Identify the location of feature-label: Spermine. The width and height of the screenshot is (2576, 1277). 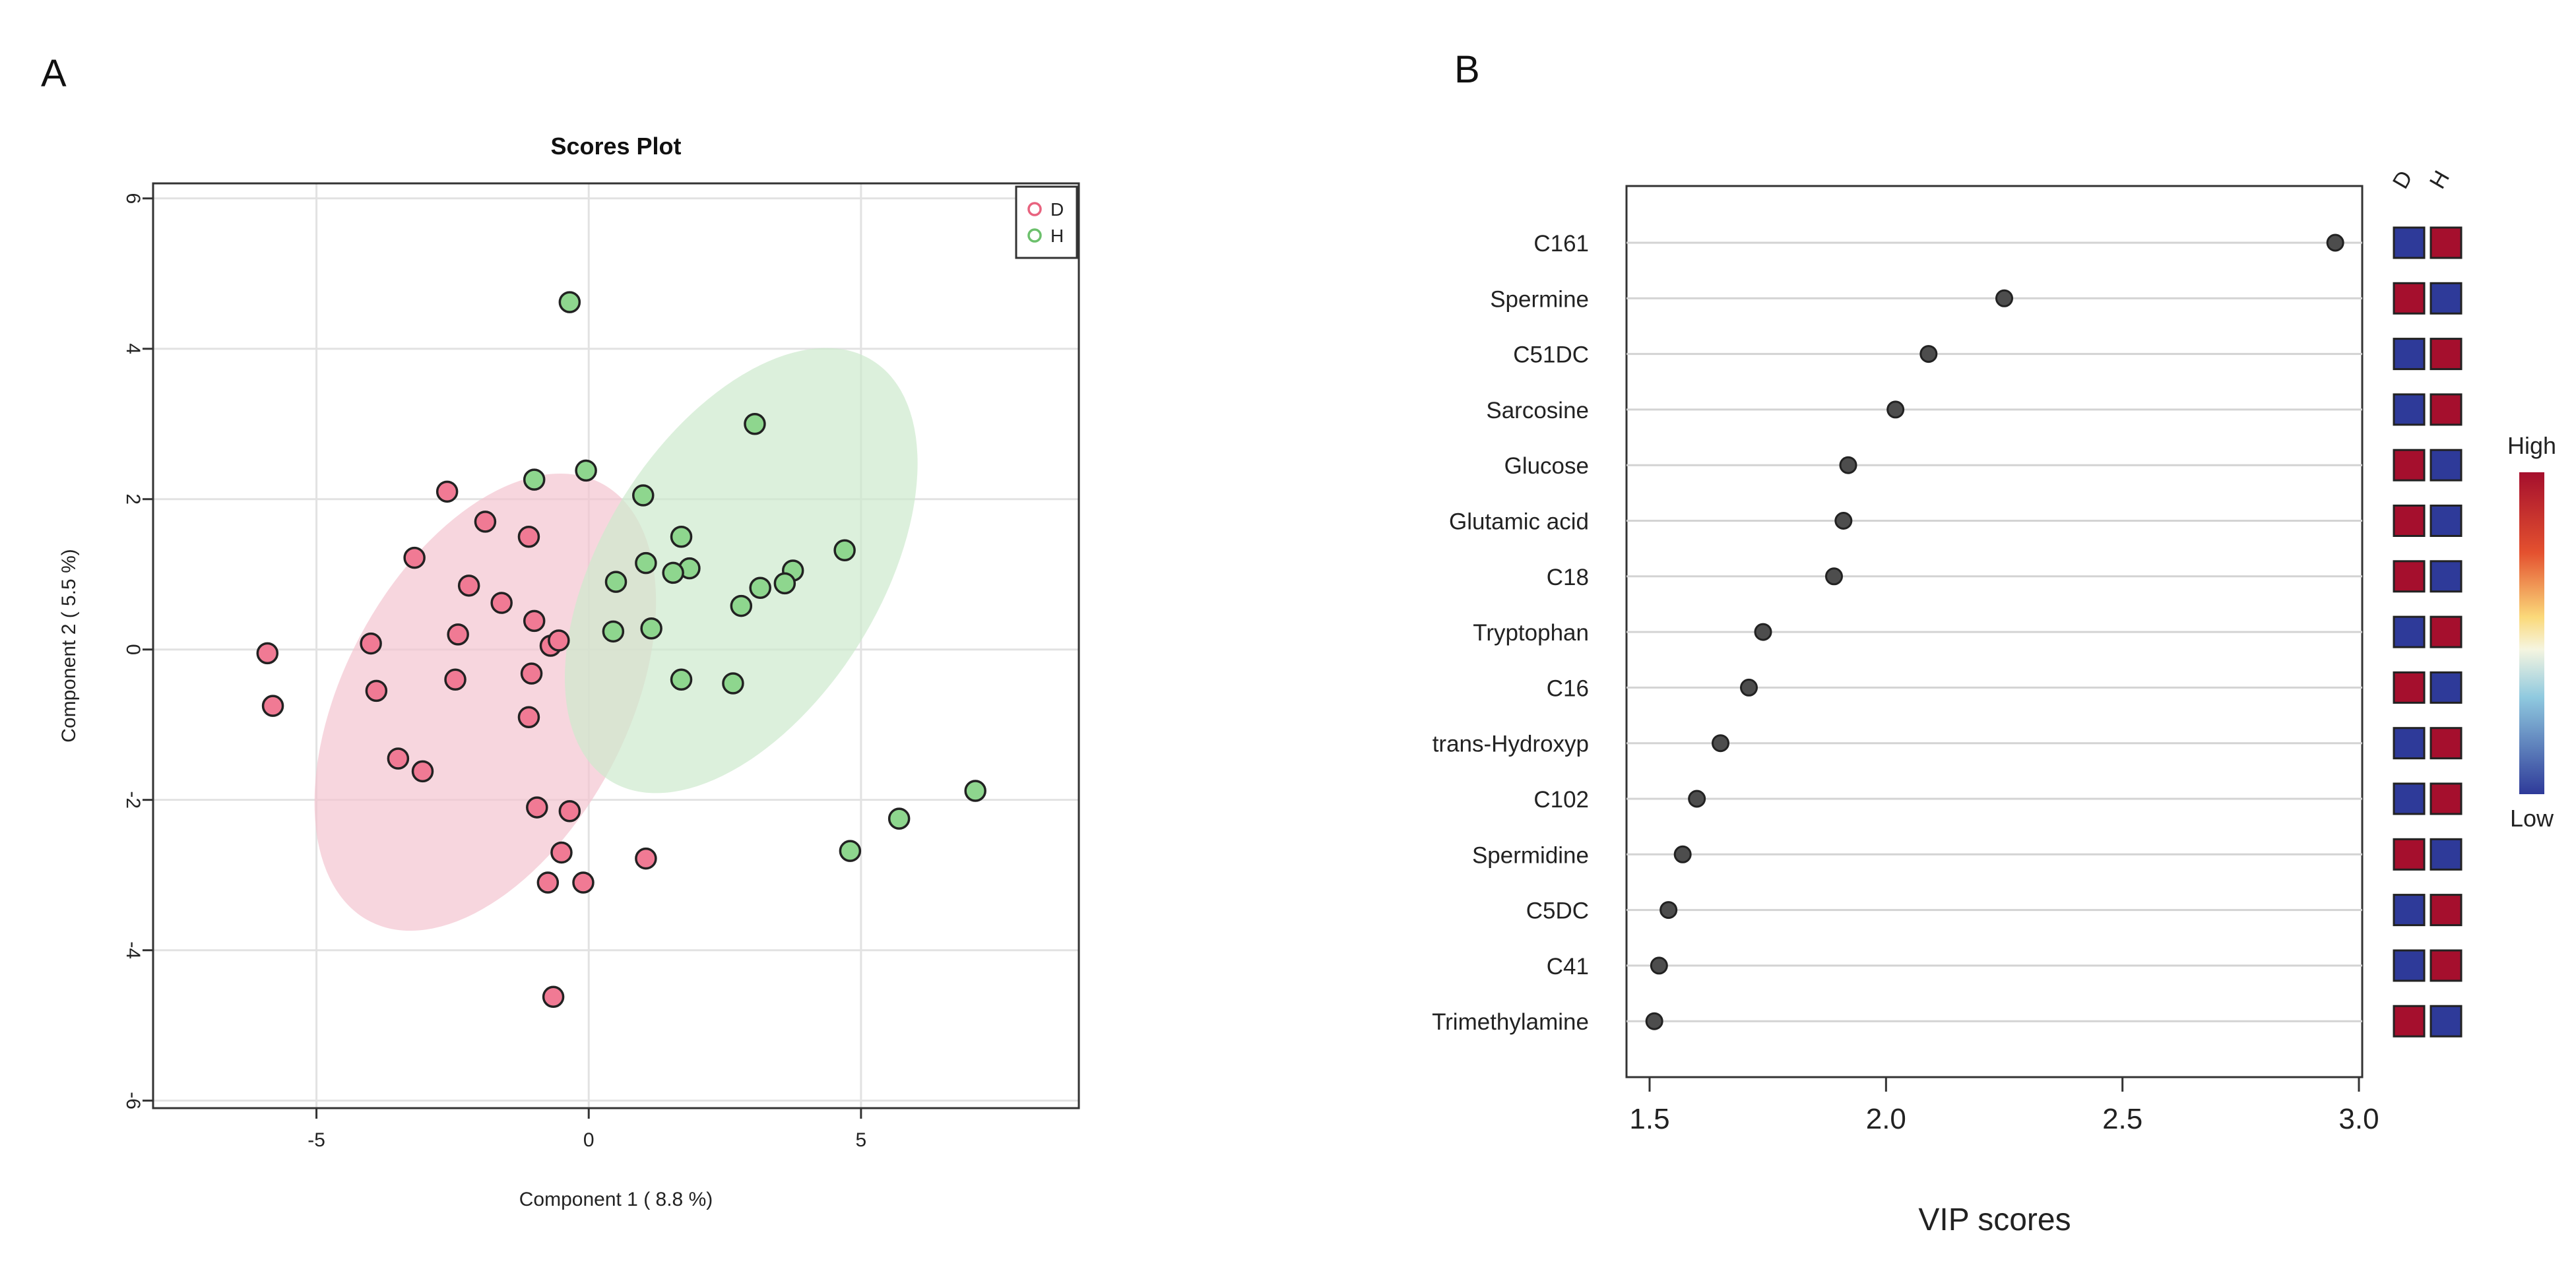
(1539, 299).